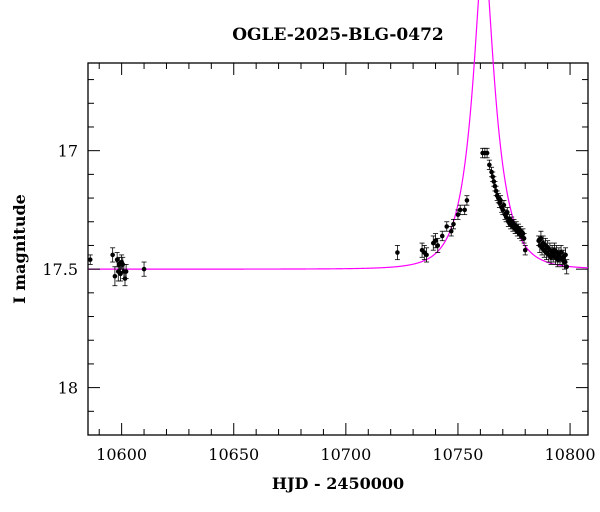 This screenshot has width=600, height=512. What do you see at coordinates (19, 249) in the screenshot?
I see `y-axis-label: I magnitude` at bounding box center [19, 249].